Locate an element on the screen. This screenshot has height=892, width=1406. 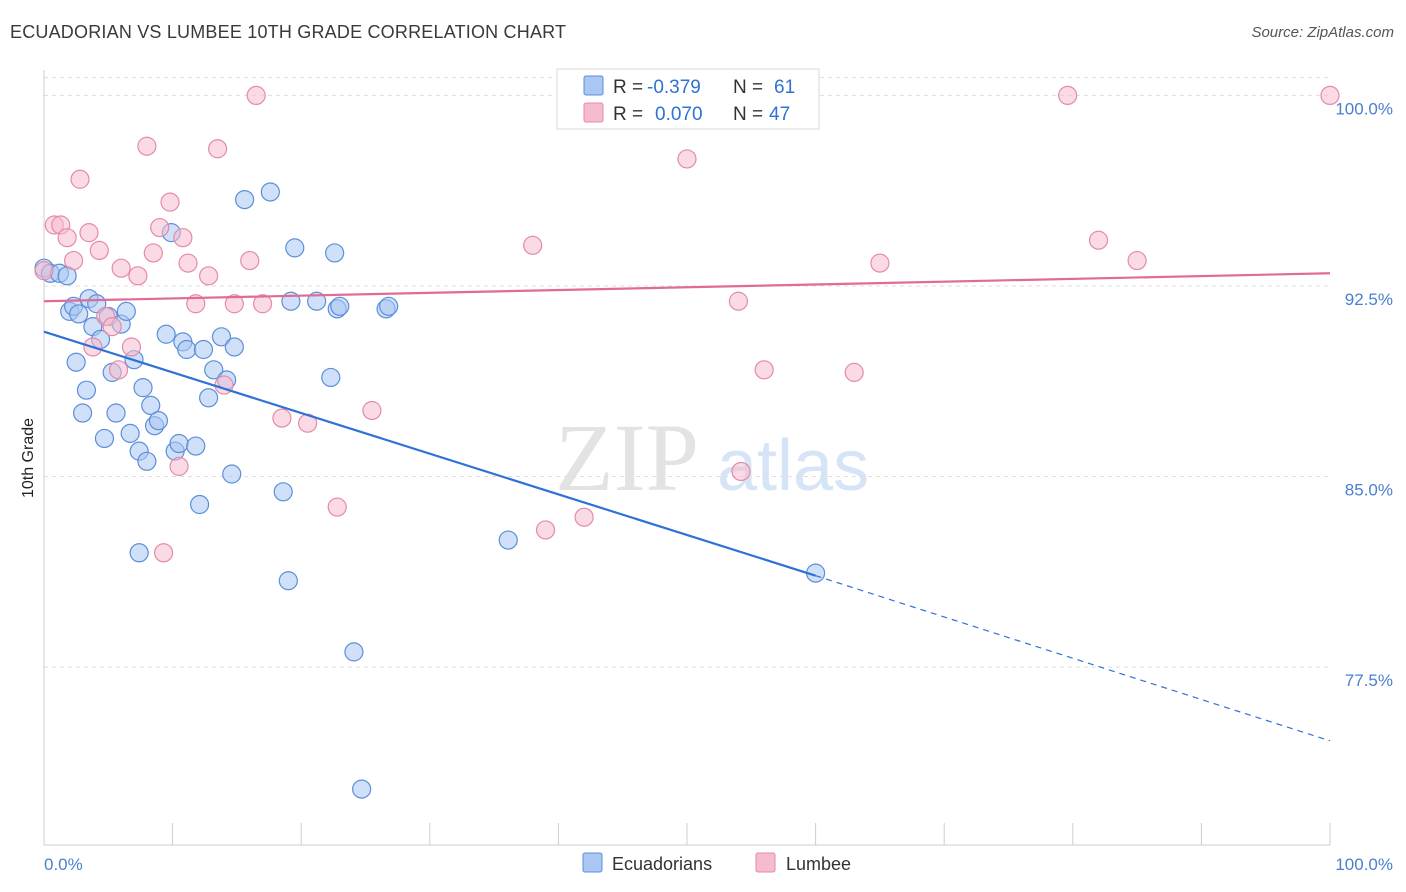
x-tick-label-max: 100.0% is located at coordinates (1364, 864).